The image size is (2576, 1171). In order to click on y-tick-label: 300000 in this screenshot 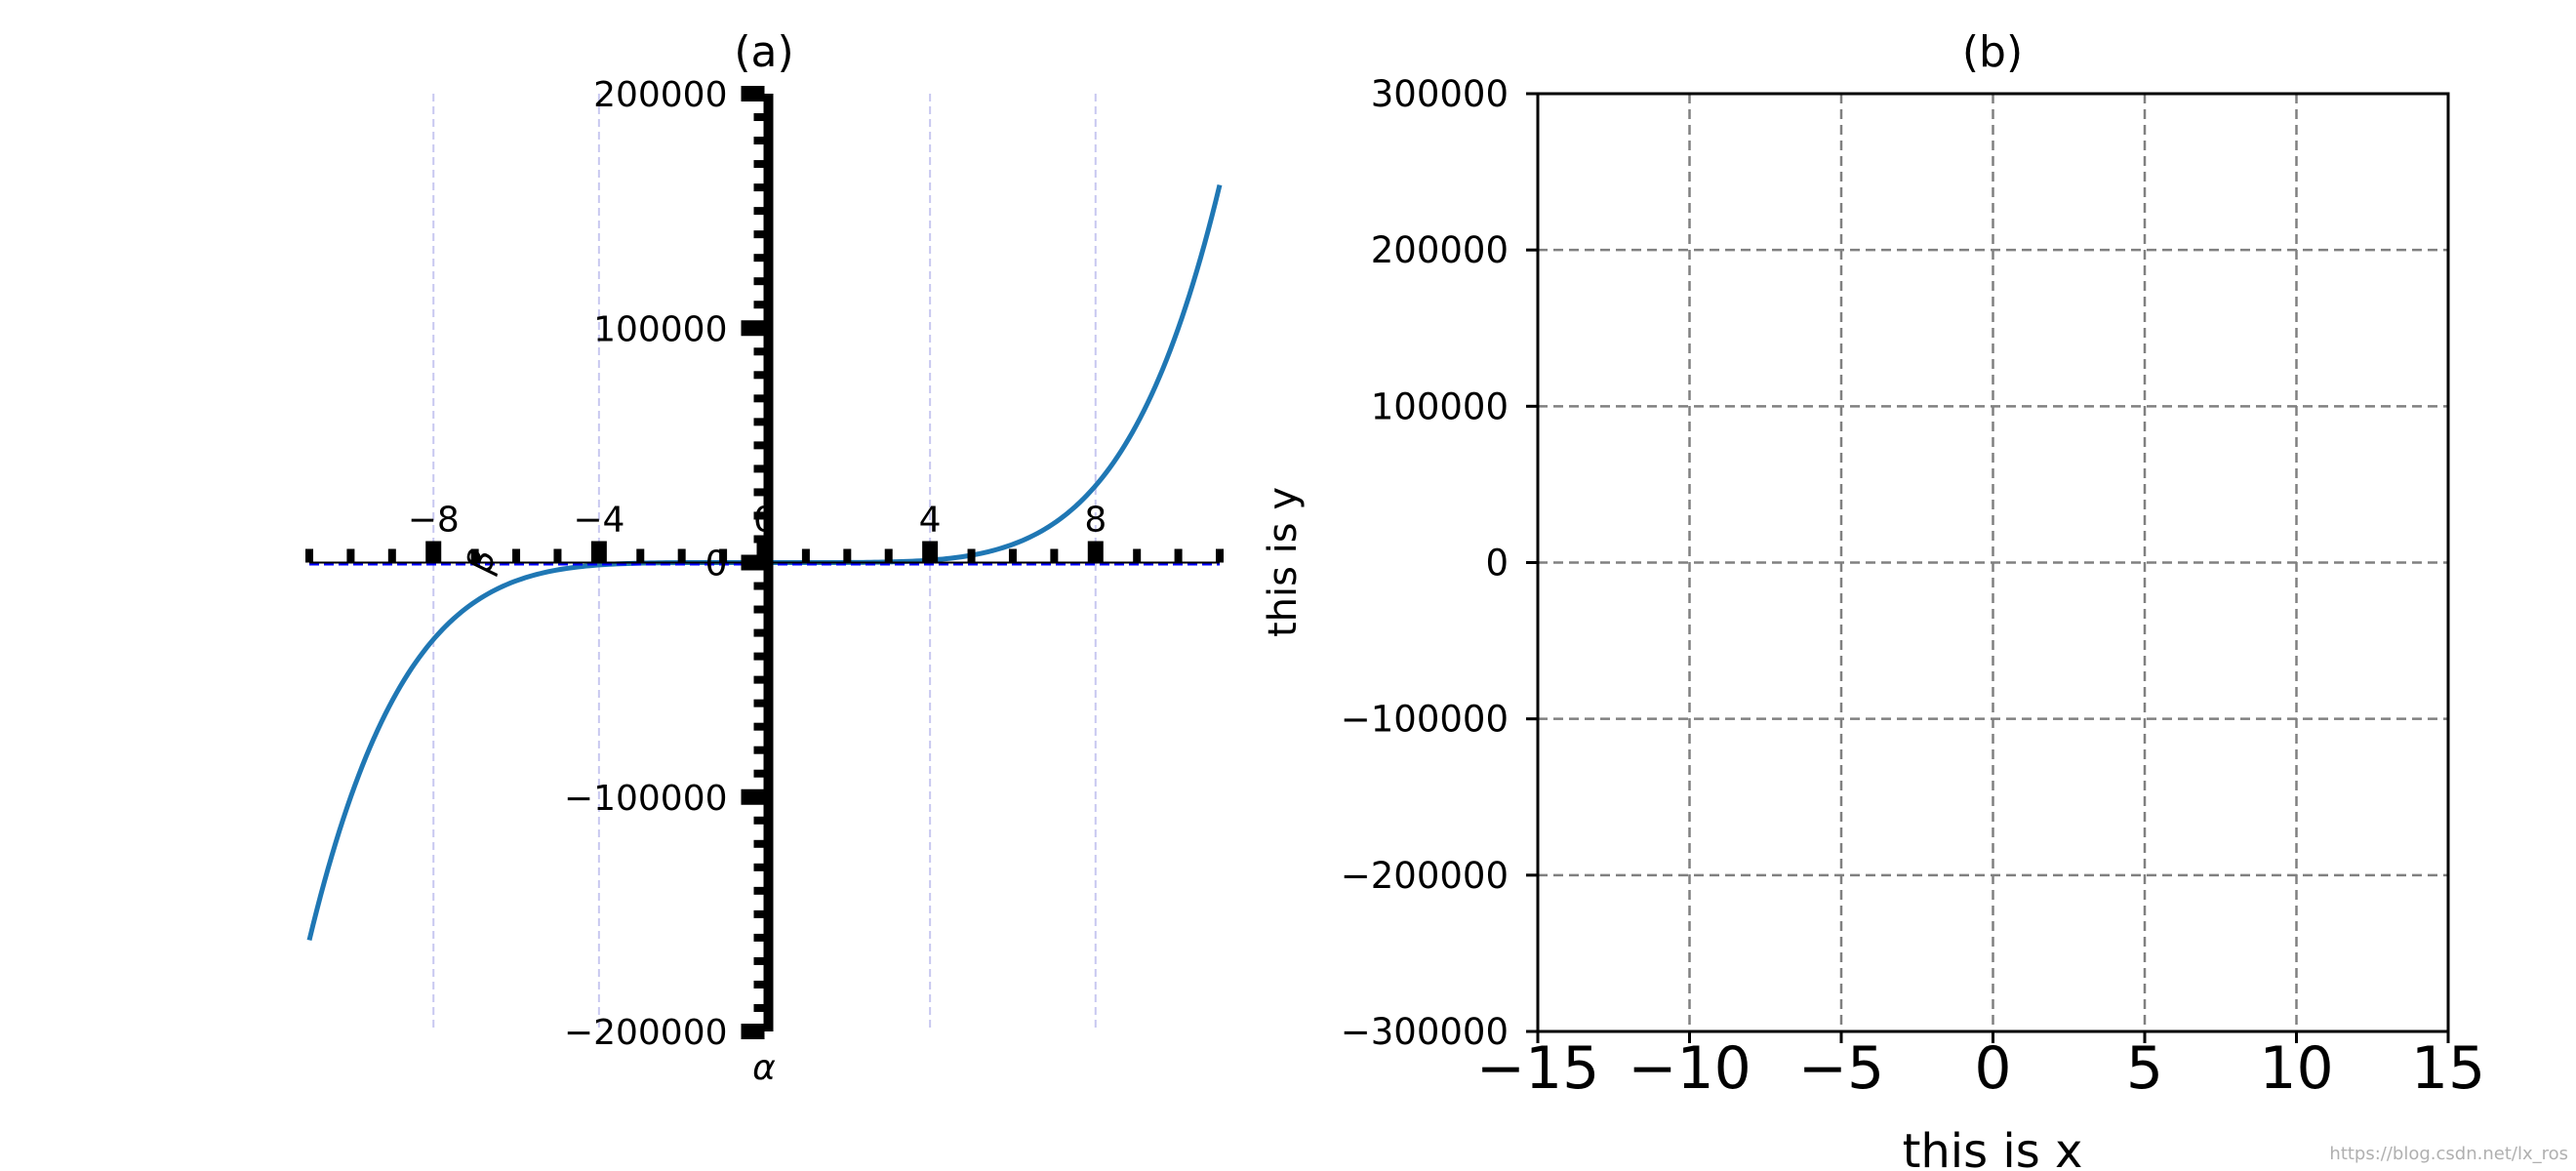, I will do `click(1440, 94)`.